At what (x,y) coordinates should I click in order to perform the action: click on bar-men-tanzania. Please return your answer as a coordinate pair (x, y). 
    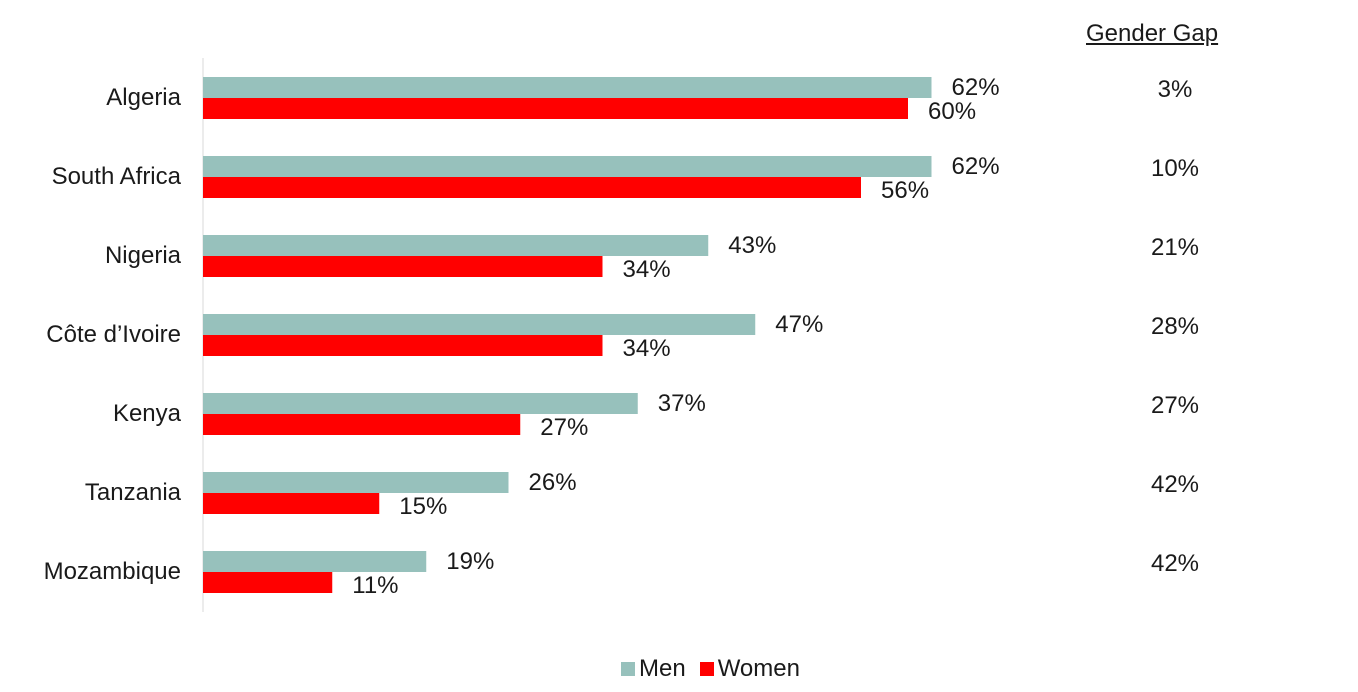
    Looking at the image, I should click on (356, 482).